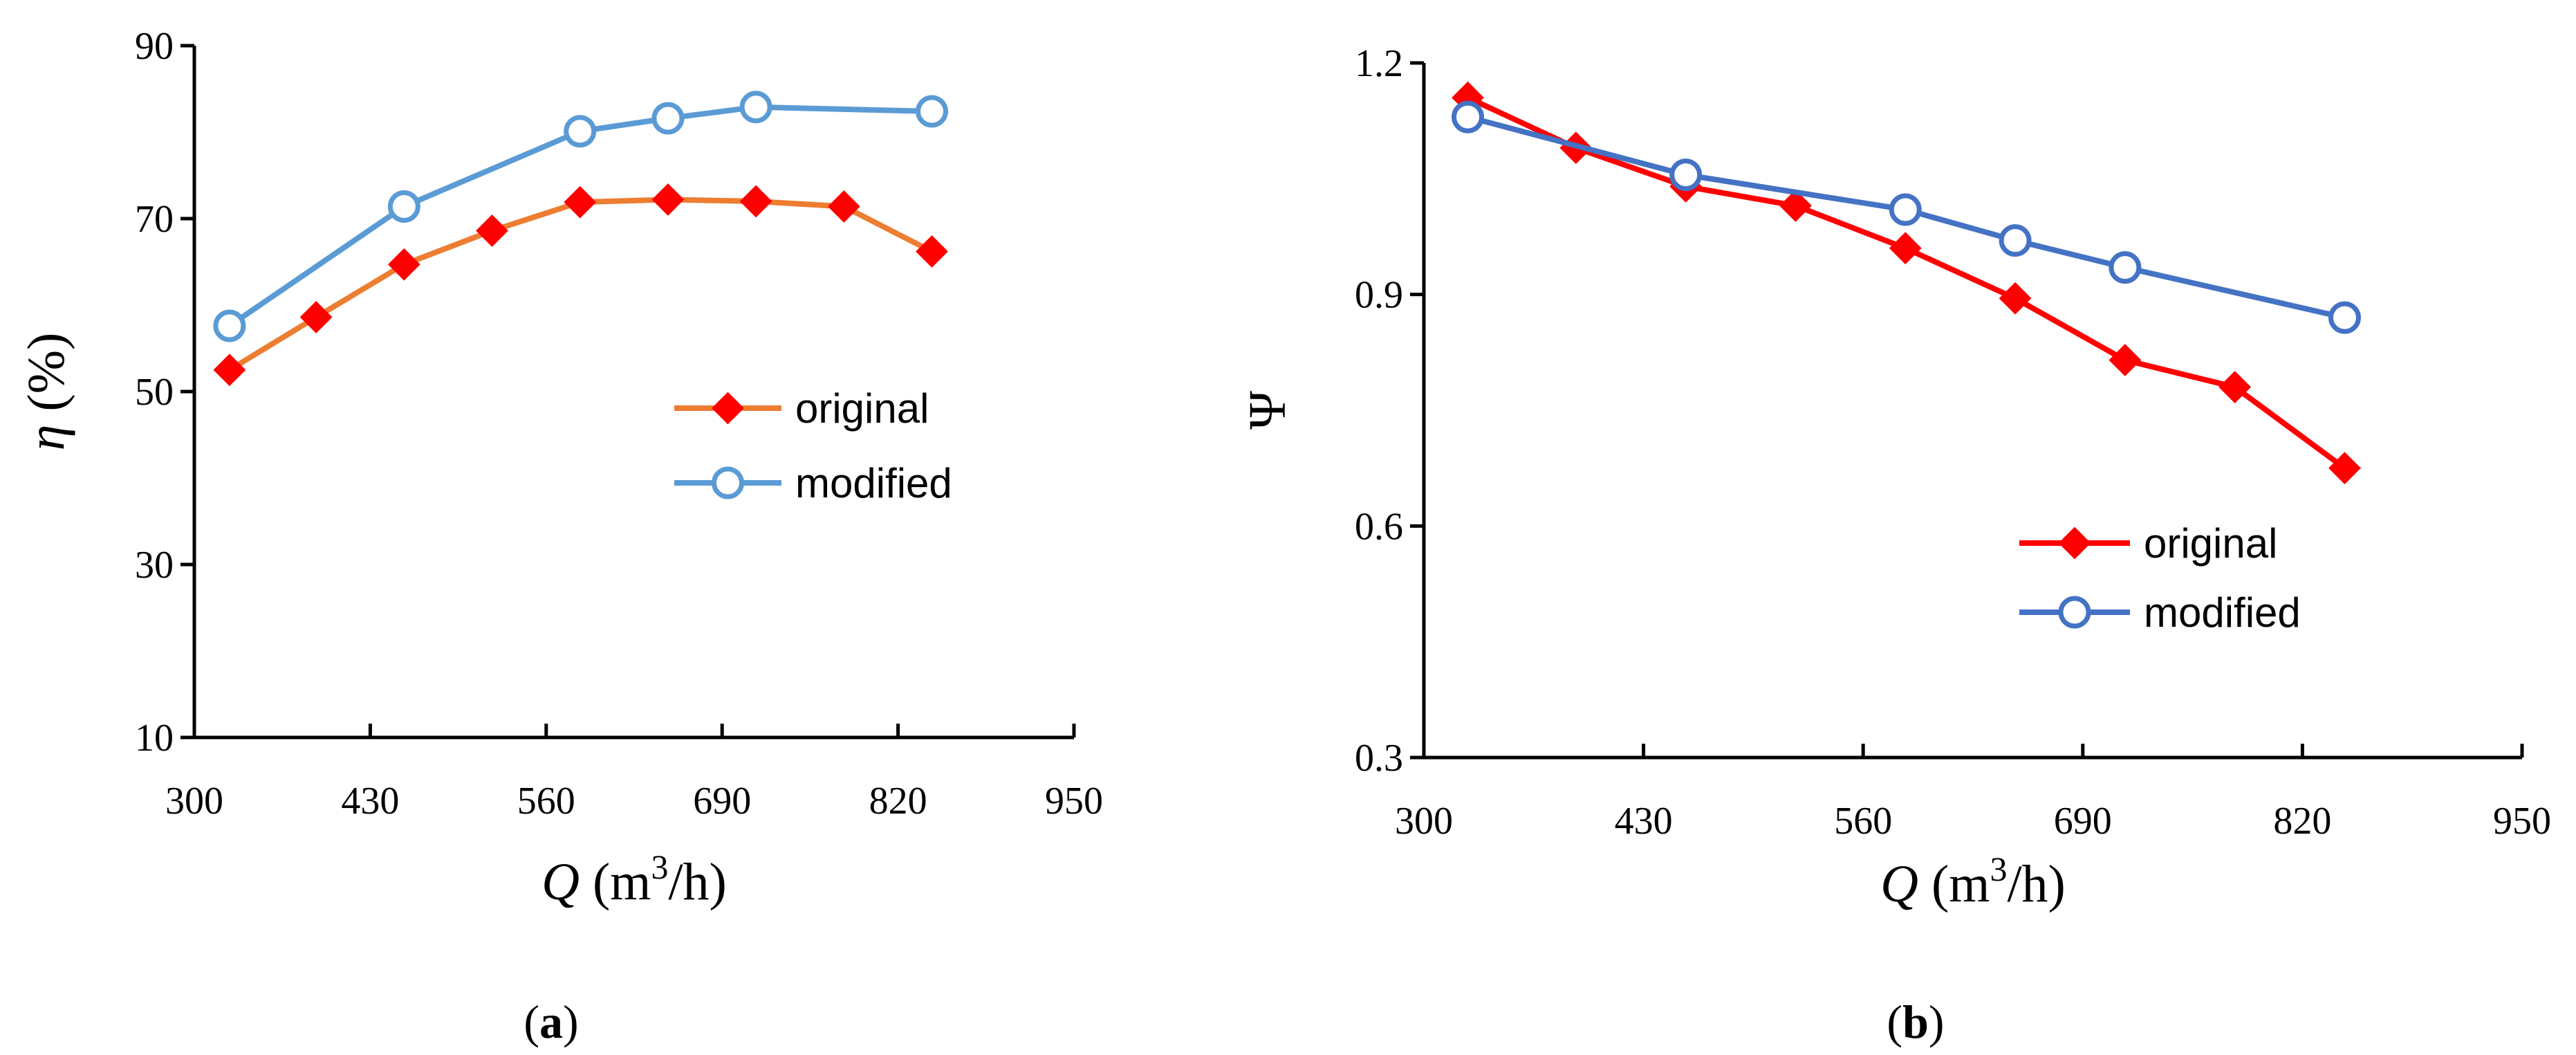  What do you see at coordinates (46, 418) in the screenshot?
I see `y-axis-label-space` at bounding box center [46, 418].